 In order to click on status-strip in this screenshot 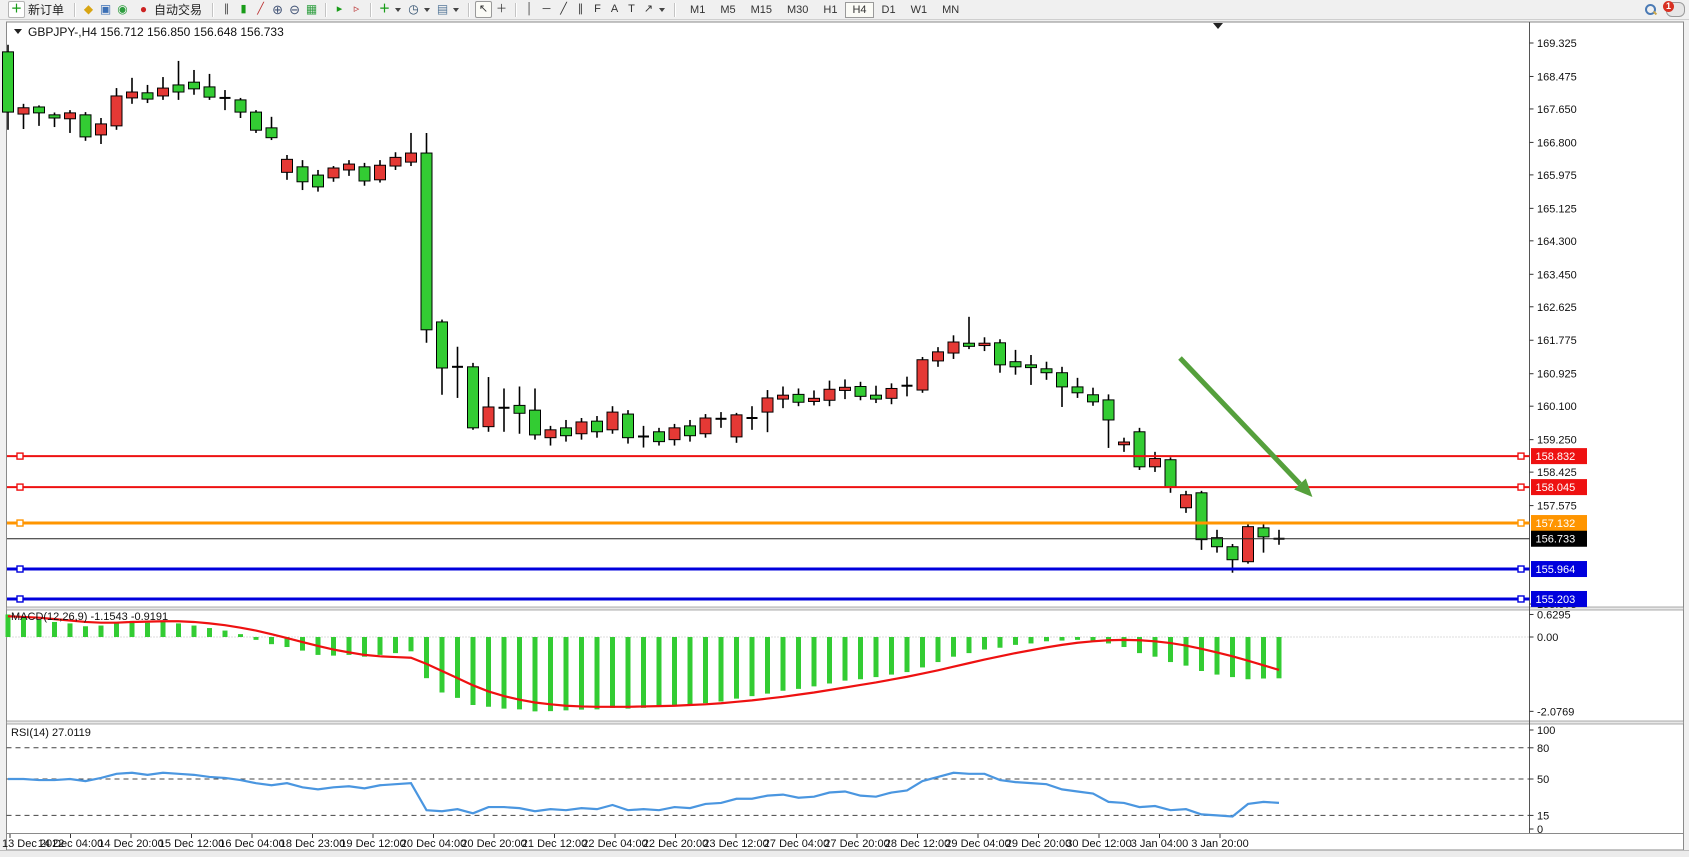, I will do `click(844, 854)`.